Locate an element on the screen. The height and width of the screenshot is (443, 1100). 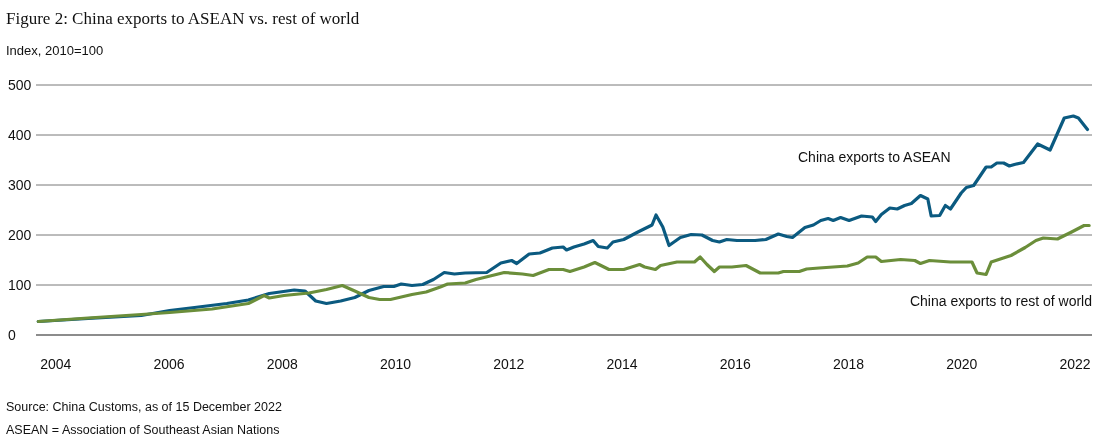
x-tick-label: 2008 is located at coordinates (282, 364).